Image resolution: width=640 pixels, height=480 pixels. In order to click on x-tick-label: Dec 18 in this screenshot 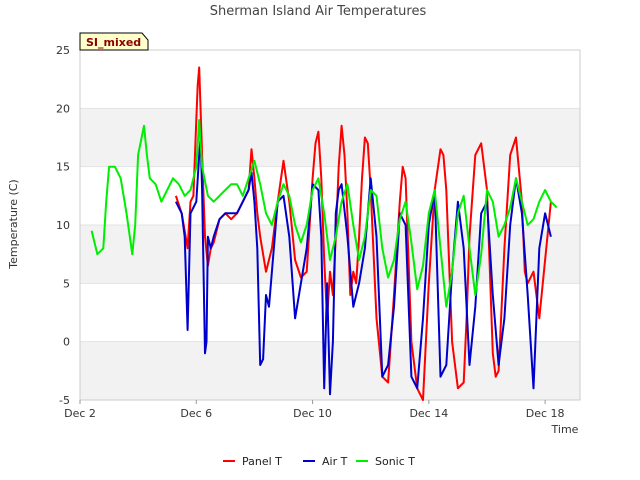, I will do `click(545, 413)`.